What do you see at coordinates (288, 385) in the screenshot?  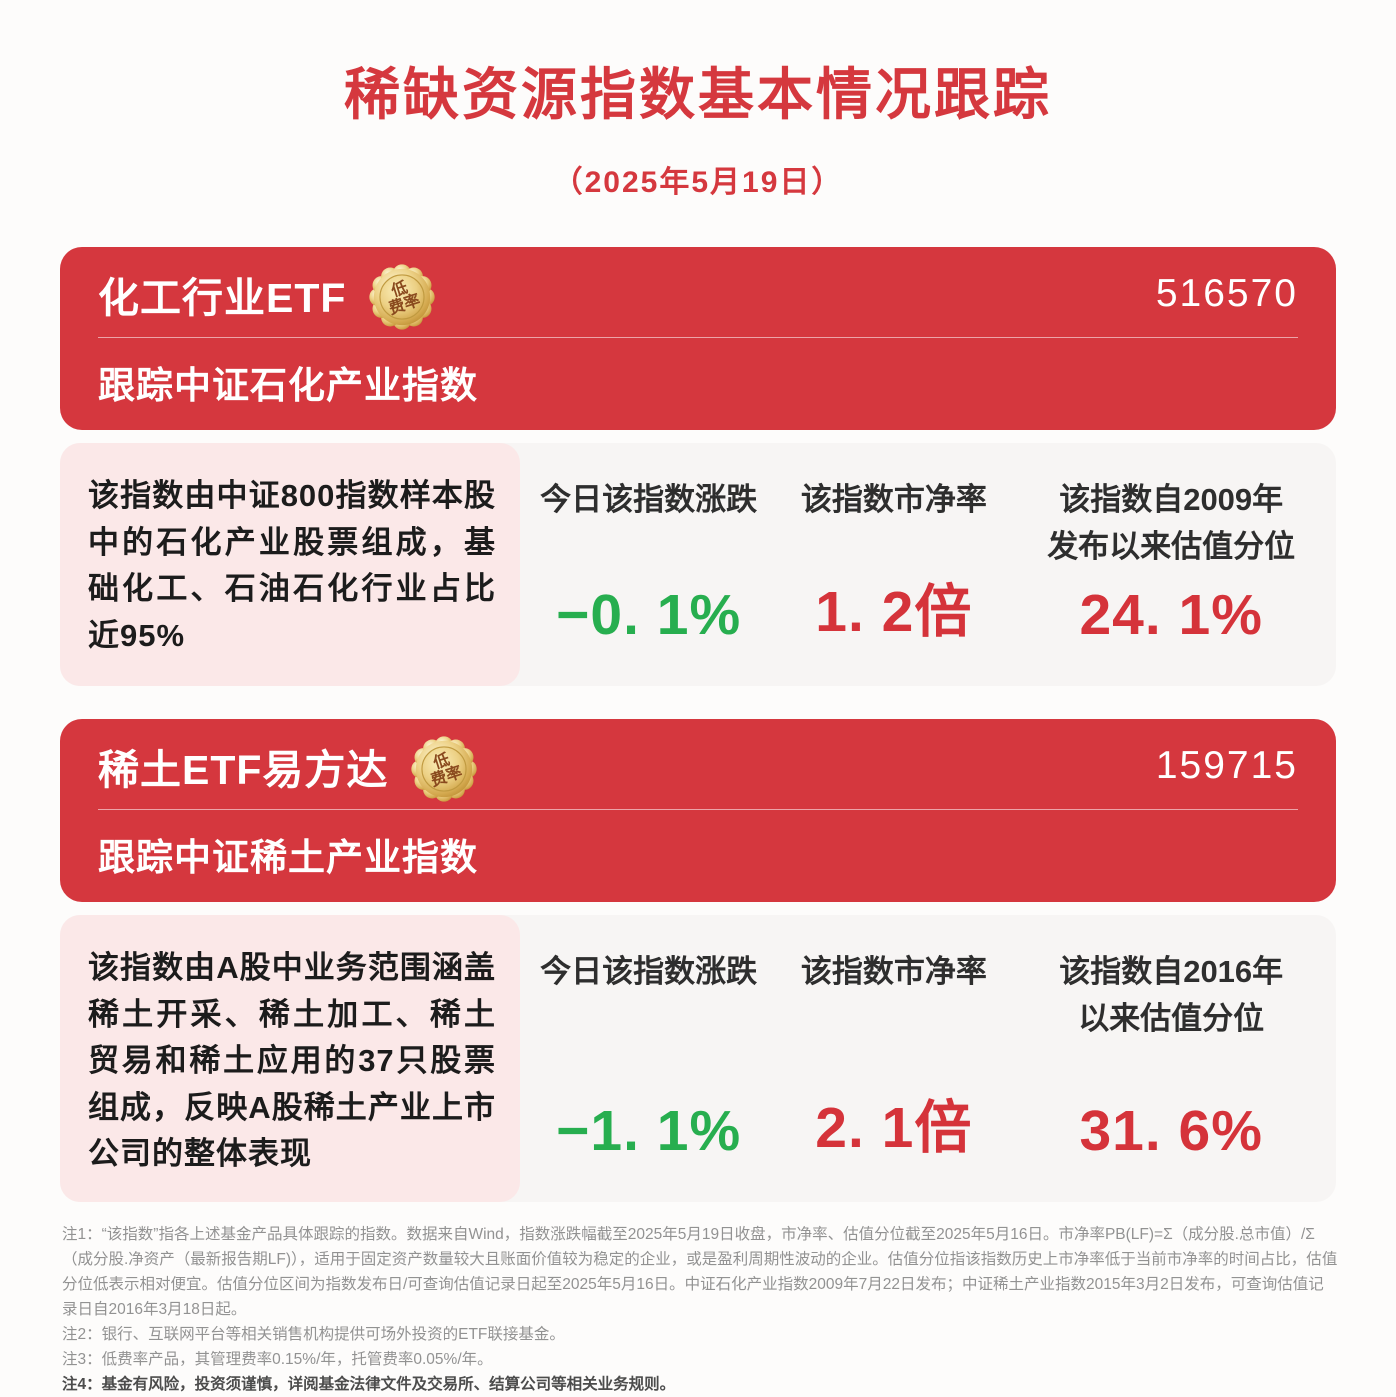 I see `tracking-index-subtitle: 跟踪中证石化产业指数` at bounding box center [288, 385].